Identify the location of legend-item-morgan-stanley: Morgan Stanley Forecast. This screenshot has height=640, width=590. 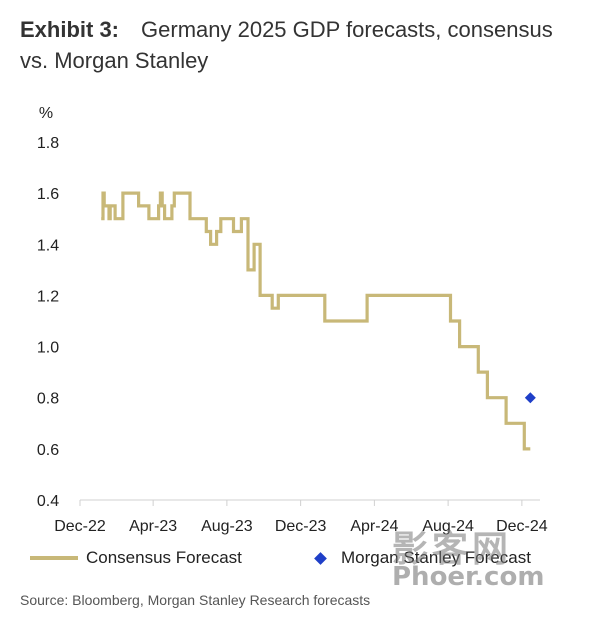
(421, 558).